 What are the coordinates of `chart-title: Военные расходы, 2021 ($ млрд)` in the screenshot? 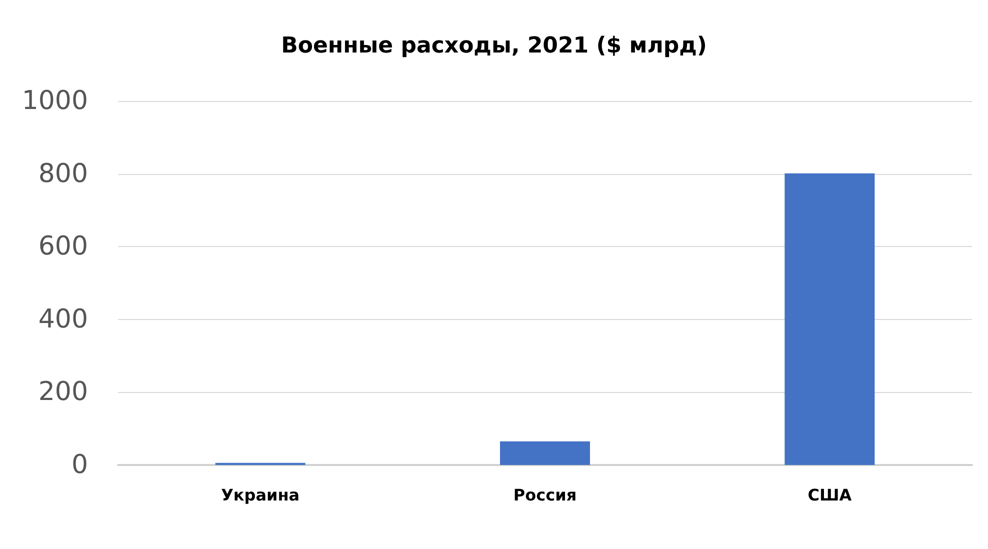 It's located at (494, 46).